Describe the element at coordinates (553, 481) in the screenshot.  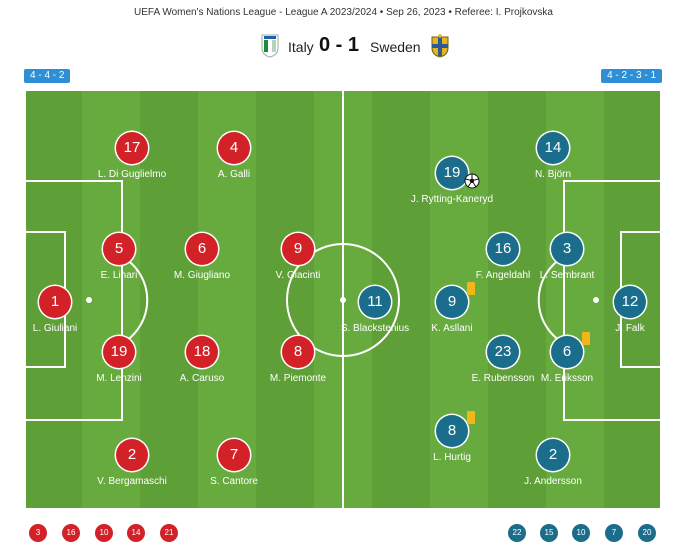
I see `player-name: J. Andersson` at that location.